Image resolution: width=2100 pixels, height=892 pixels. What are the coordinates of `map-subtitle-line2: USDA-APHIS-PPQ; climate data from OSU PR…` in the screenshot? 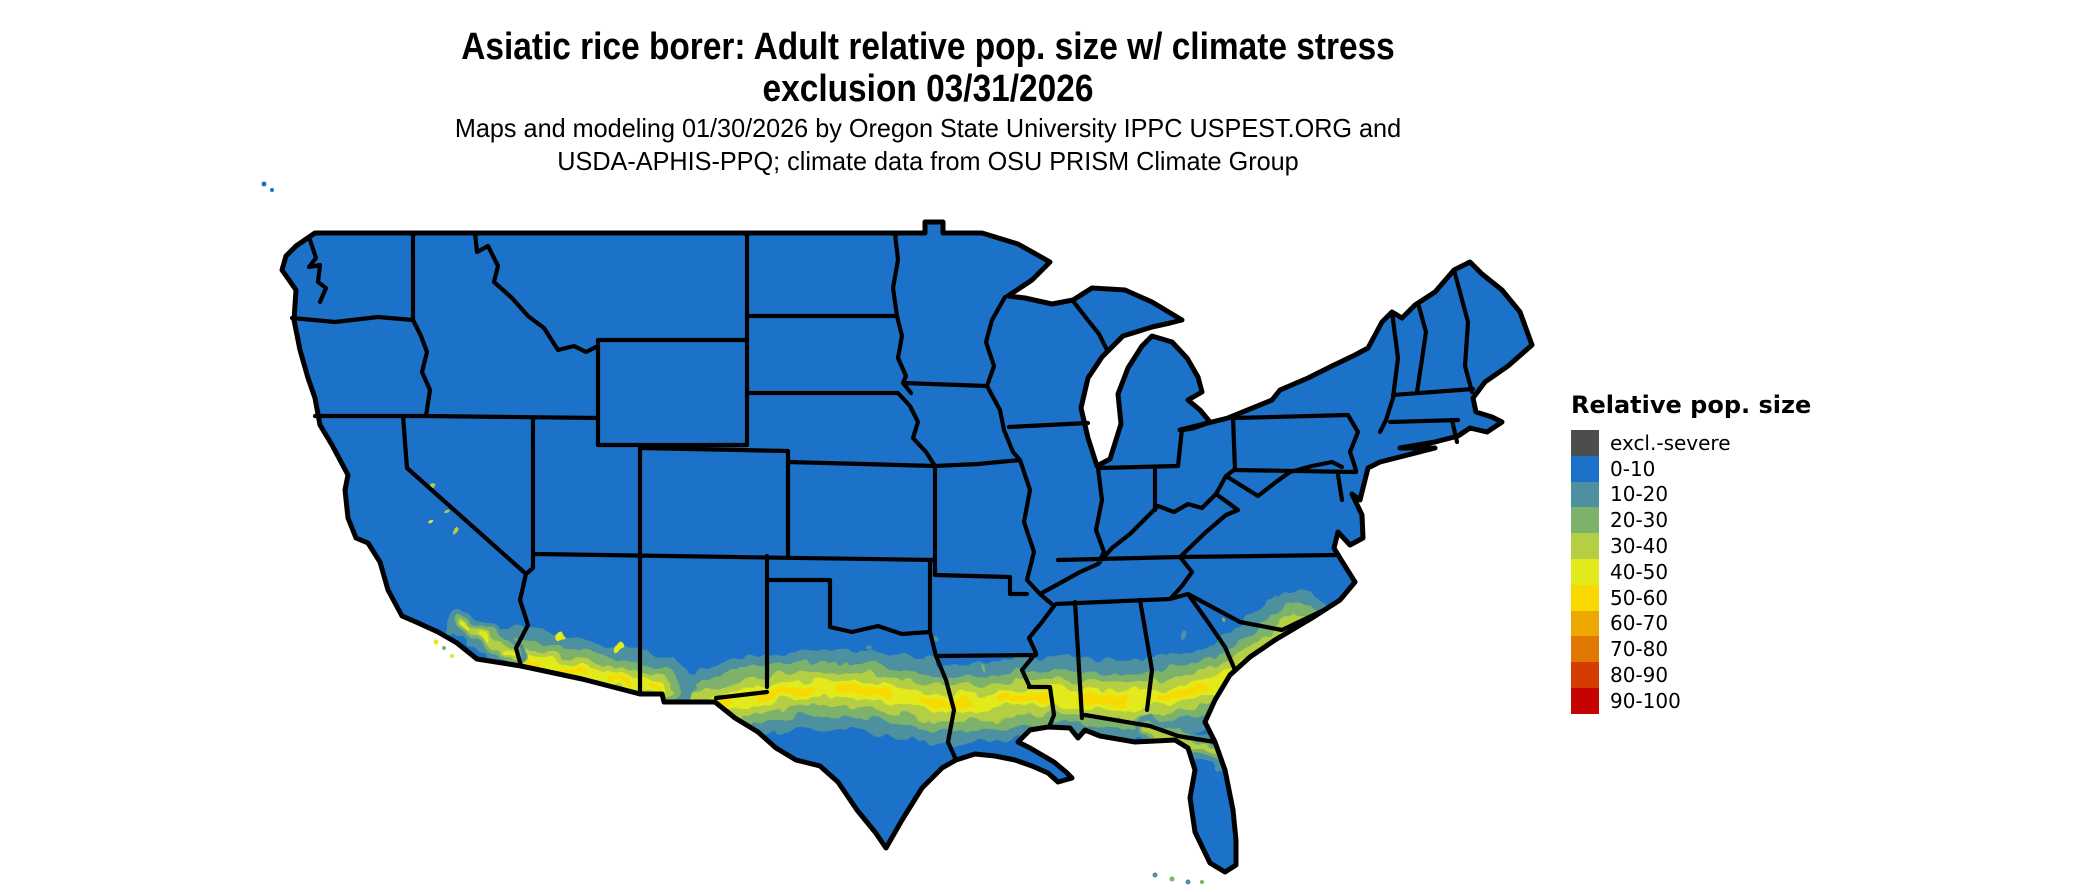 It's located at (928, 161).